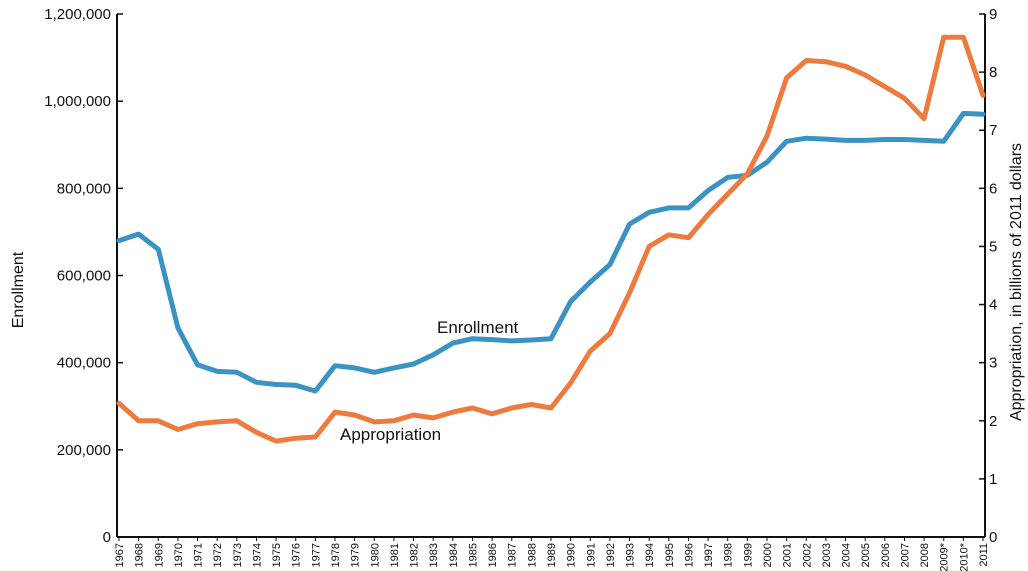 Image resolution: width=1028 pixels, height=571 pixels. What do you see at coordinates (689, 555) in the screenshot?
I see `x-tick-label: 1996` at bounding box center [689, 555].